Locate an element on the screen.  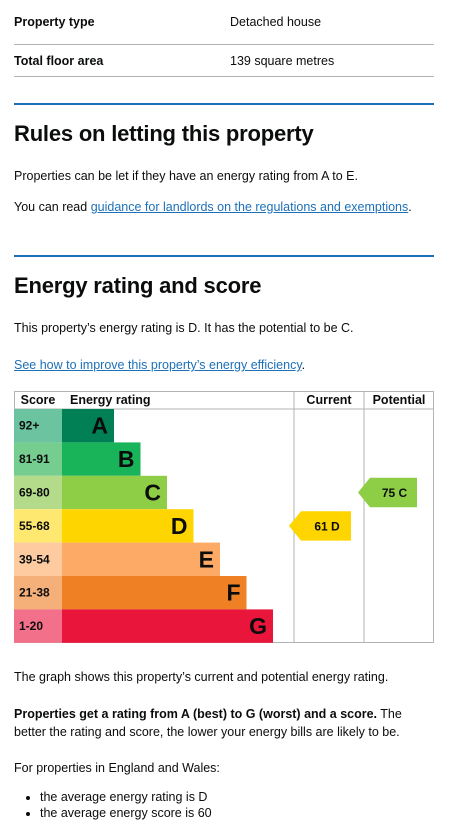
rating-band-letter: E is located at coordinates (206, 559).